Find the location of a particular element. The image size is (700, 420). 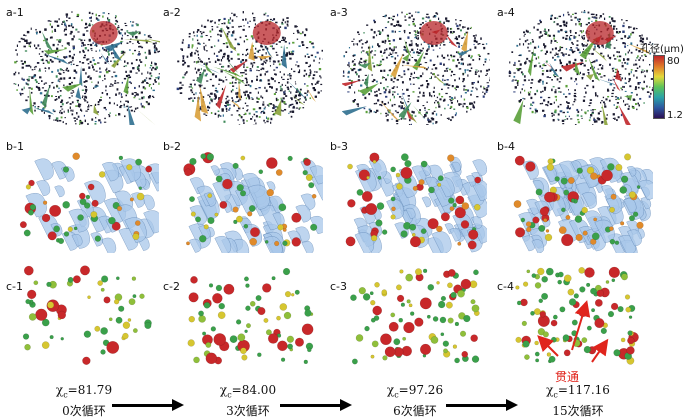

caption-3: χc=117.16 15次循环 is located at coordinates (578, 401).